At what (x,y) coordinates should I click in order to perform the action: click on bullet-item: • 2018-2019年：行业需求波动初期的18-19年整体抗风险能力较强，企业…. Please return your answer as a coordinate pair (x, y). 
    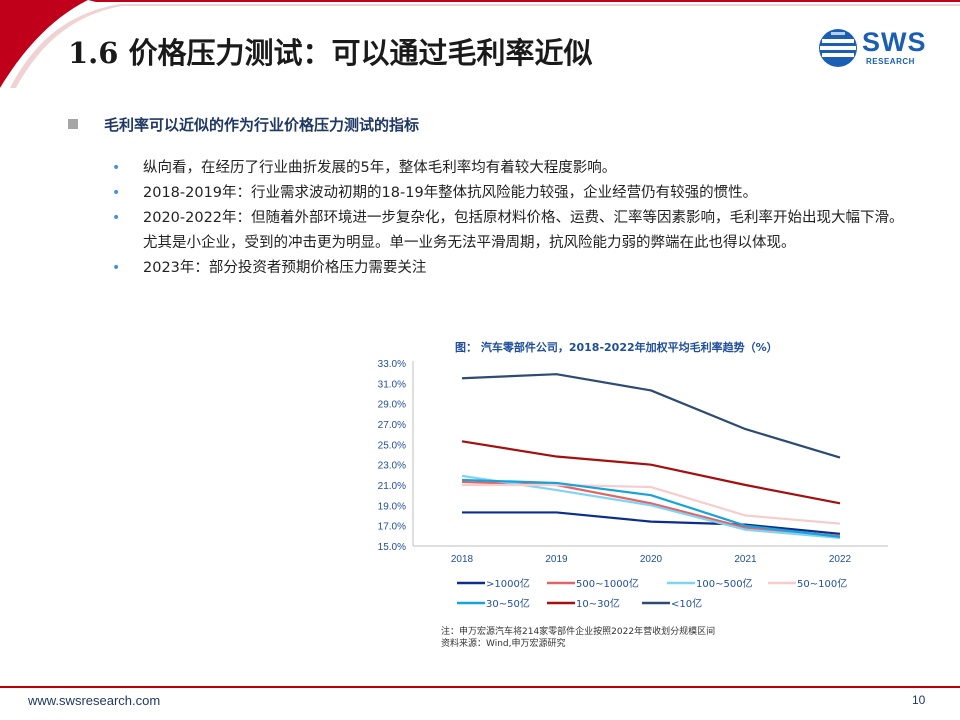
    Looking at the image, I should click on (512, 193).